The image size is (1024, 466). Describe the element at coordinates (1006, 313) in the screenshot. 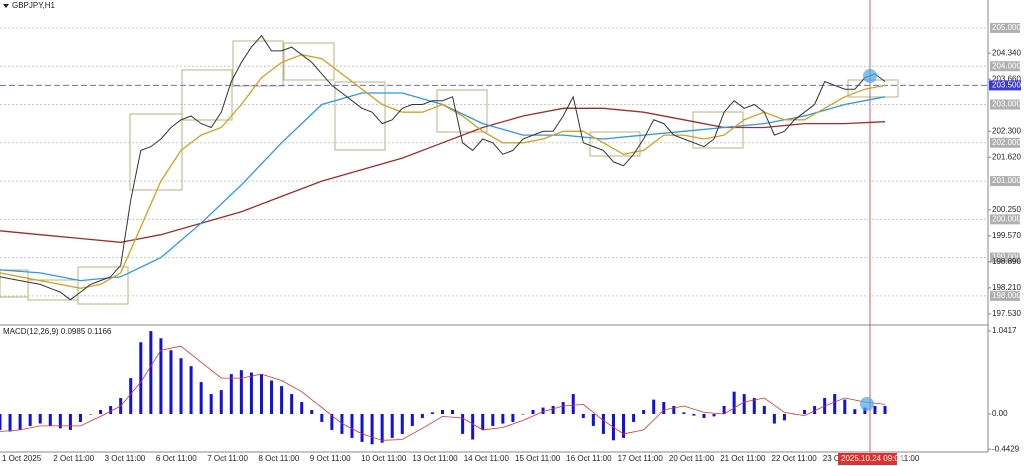

I see `y-tick-label: 197.530` at that location.